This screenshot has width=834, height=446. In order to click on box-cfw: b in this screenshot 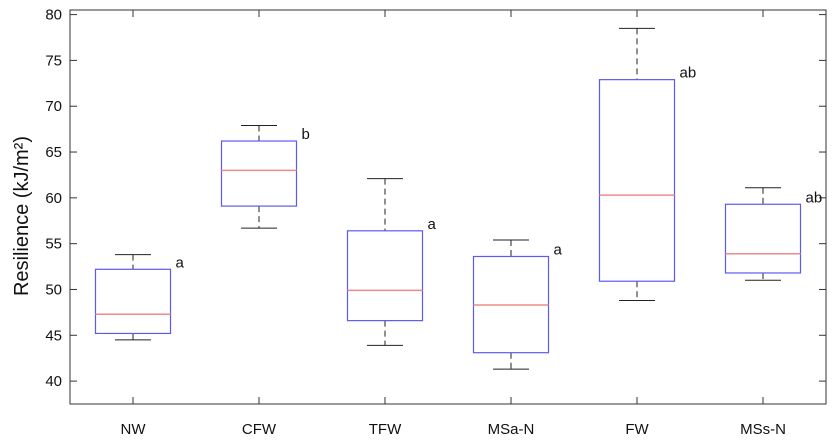, I will do `click(265, 176)`.